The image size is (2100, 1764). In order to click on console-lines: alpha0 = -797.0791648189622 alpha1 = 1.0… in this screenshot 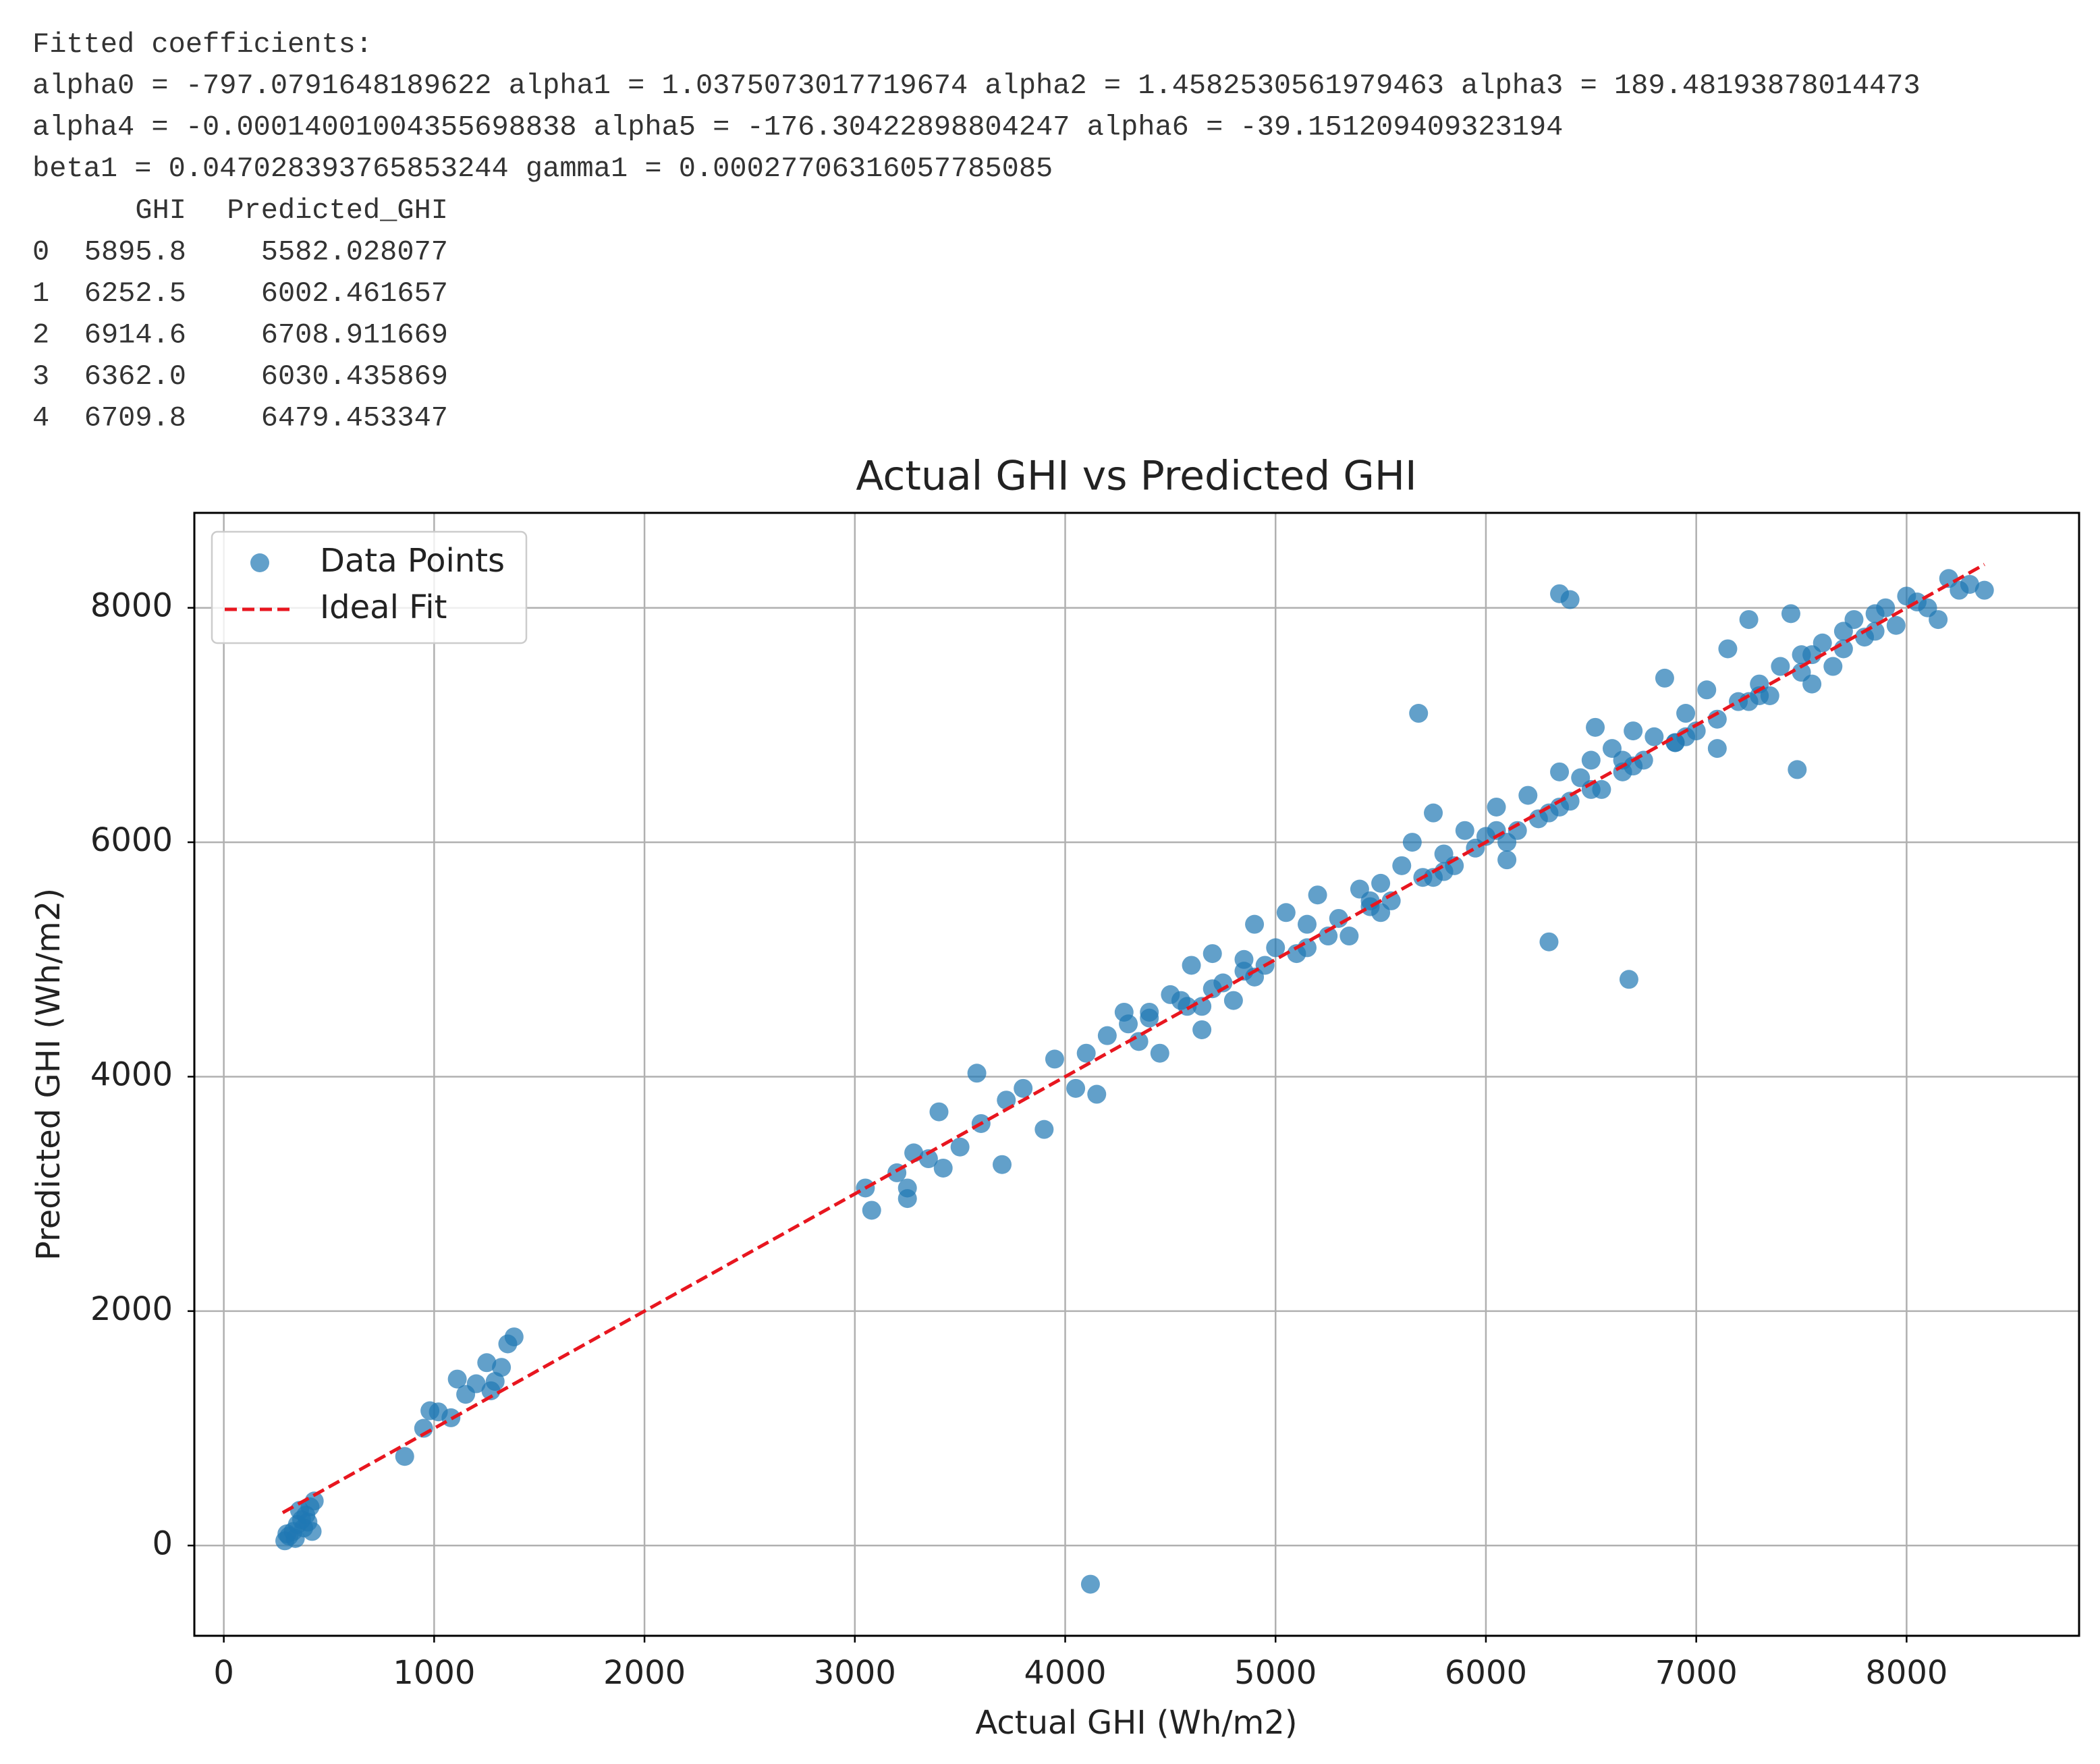, I will do `click(976, 127)`.